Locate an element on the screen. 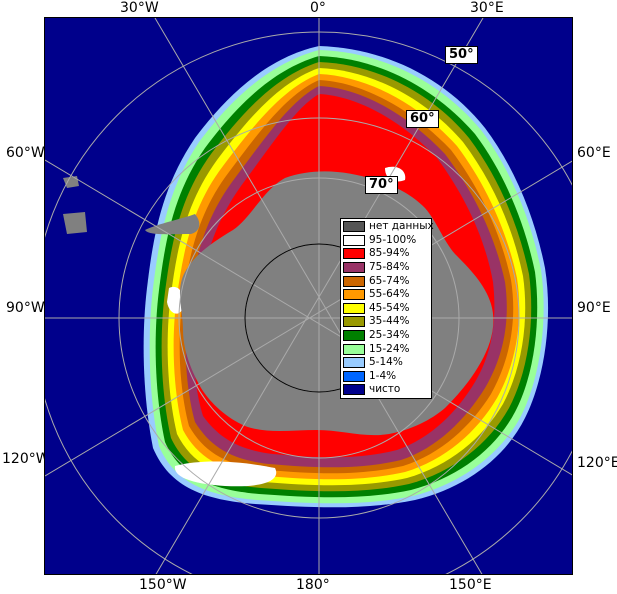 This screenshot has width=617, height=594. island-grey-b is located at coordinates (75, 223).